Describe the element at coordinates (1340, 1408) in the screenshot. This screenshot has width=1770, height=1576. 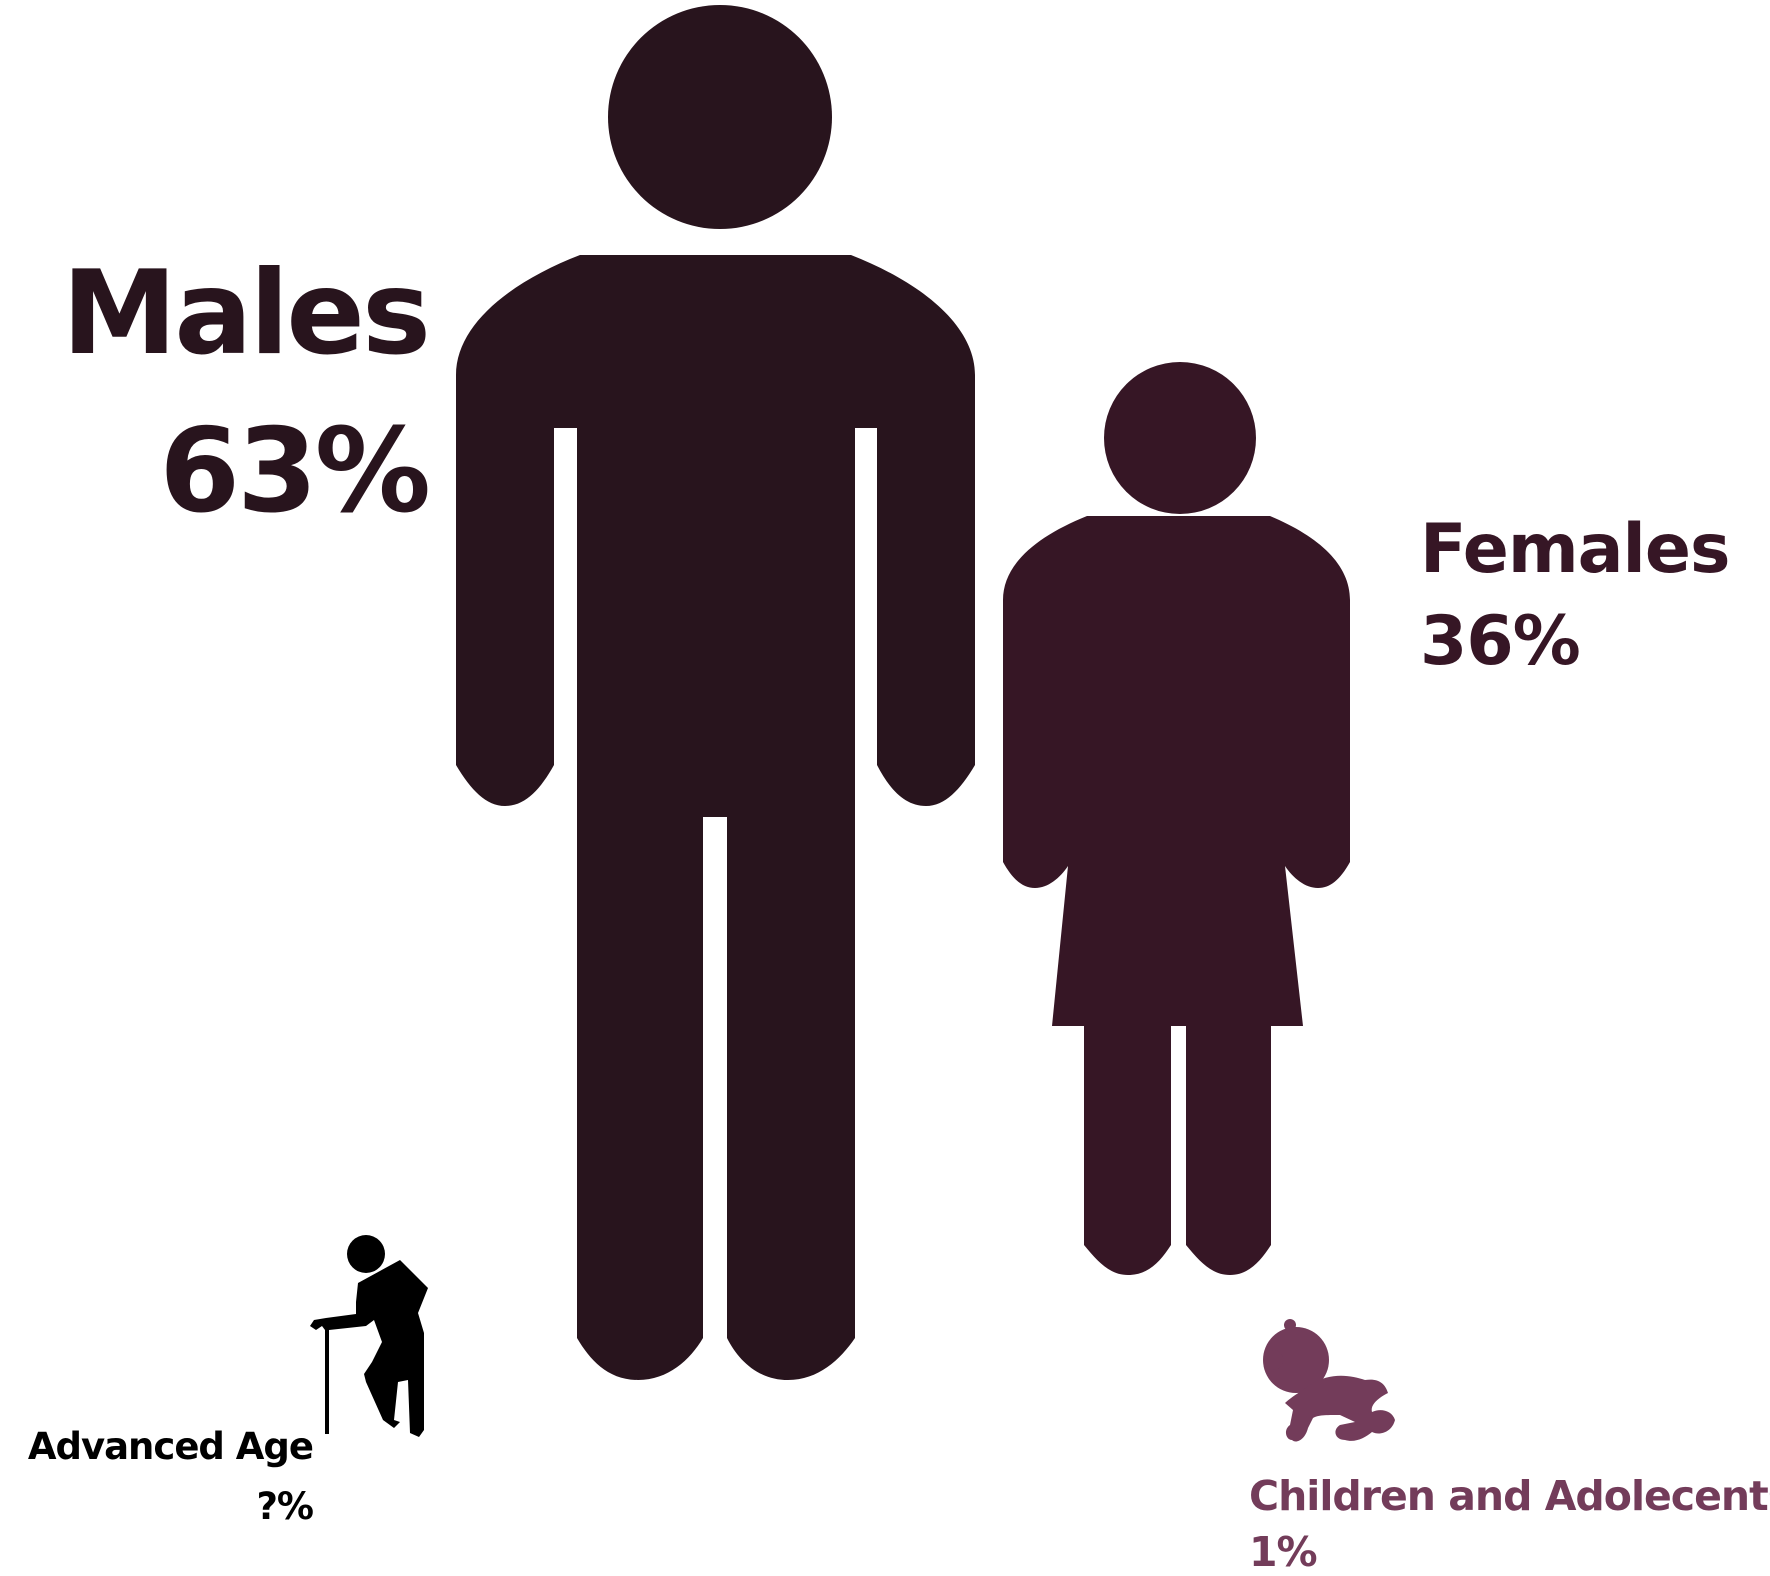
I see `baby-body` at that location.